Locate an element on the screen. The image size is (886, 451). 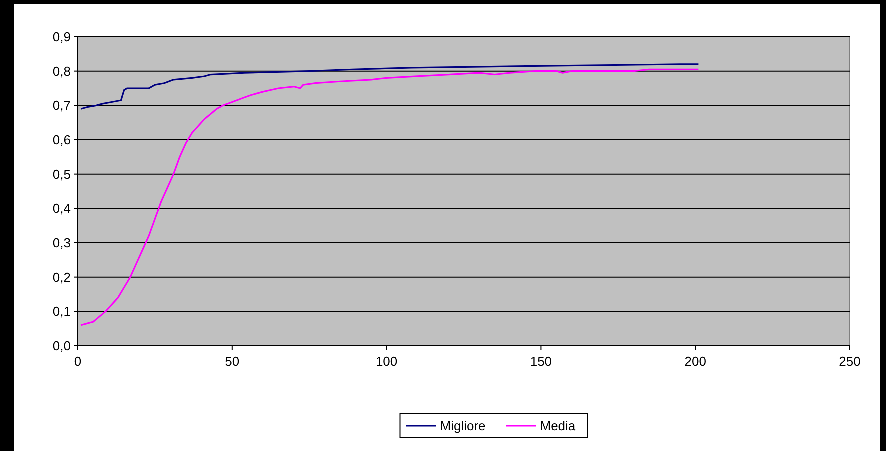
y-tick-label: 0,9 is located at coordinates (61, 37).